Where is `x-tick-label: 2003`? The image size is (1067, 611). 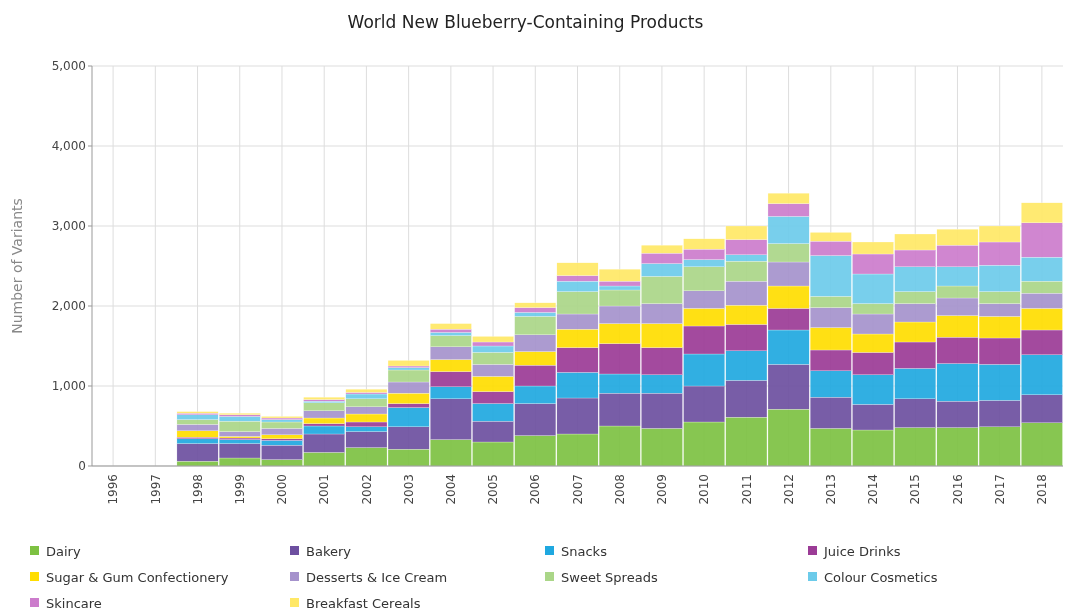 x-tick-label: 2003 is located at coordinates (408, 489).